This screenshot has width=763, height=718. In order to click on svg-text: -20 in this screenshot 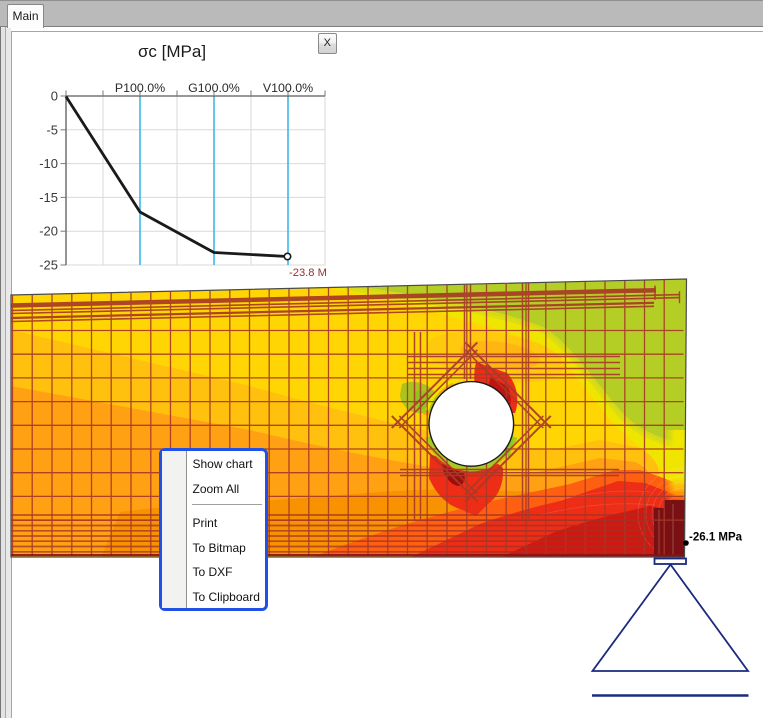, I will do `click(48, 231)`.